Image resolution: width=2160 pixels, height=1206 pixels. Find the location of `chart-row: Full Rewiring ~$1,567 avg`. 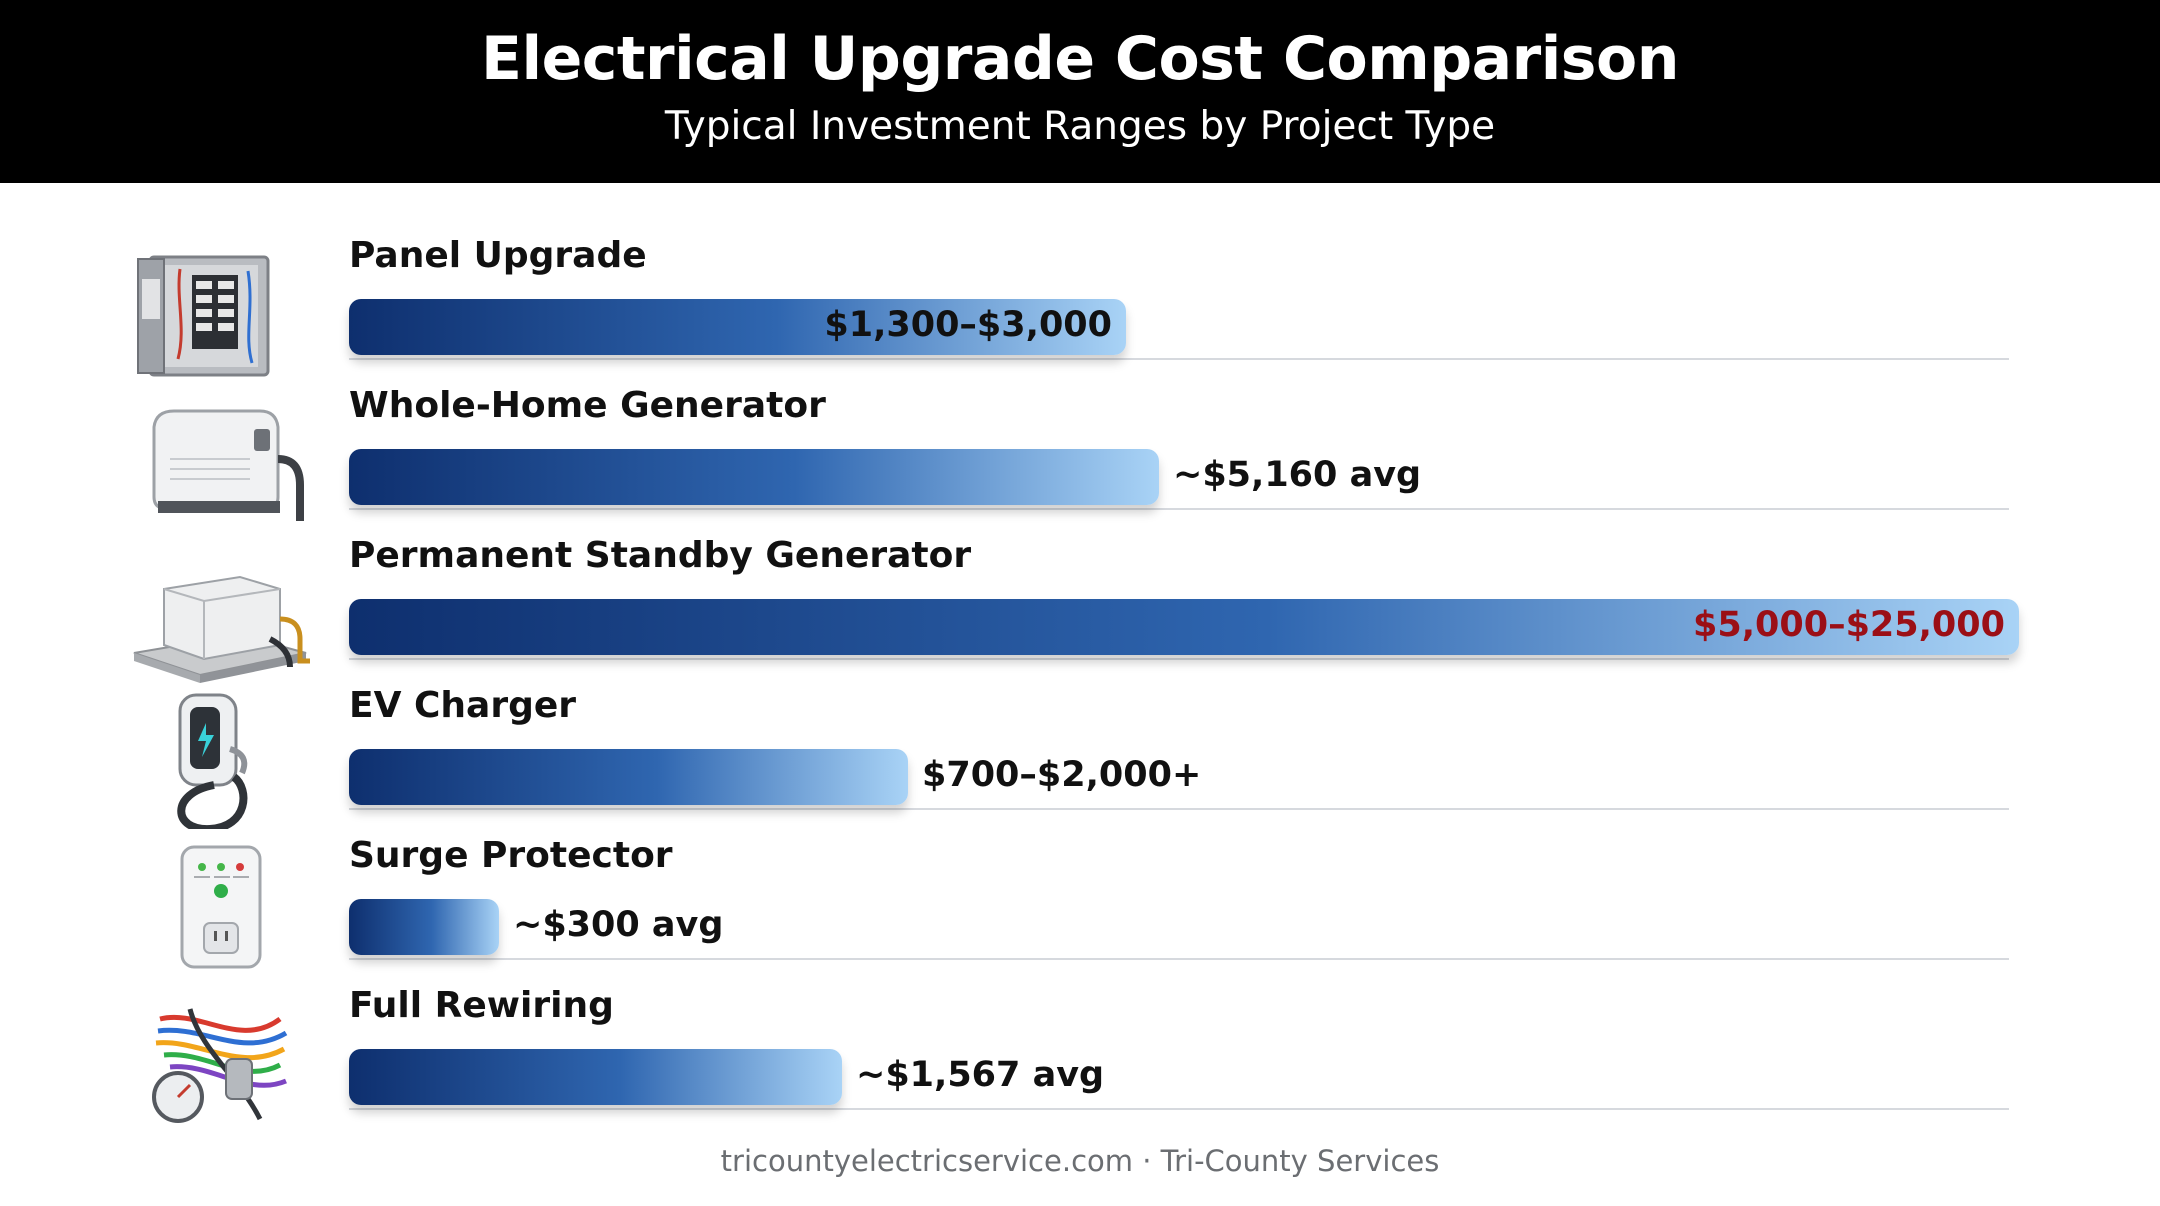

chart-row: Full Rewiring ~$1,567 avg is located at coordinates (1080, 1060).